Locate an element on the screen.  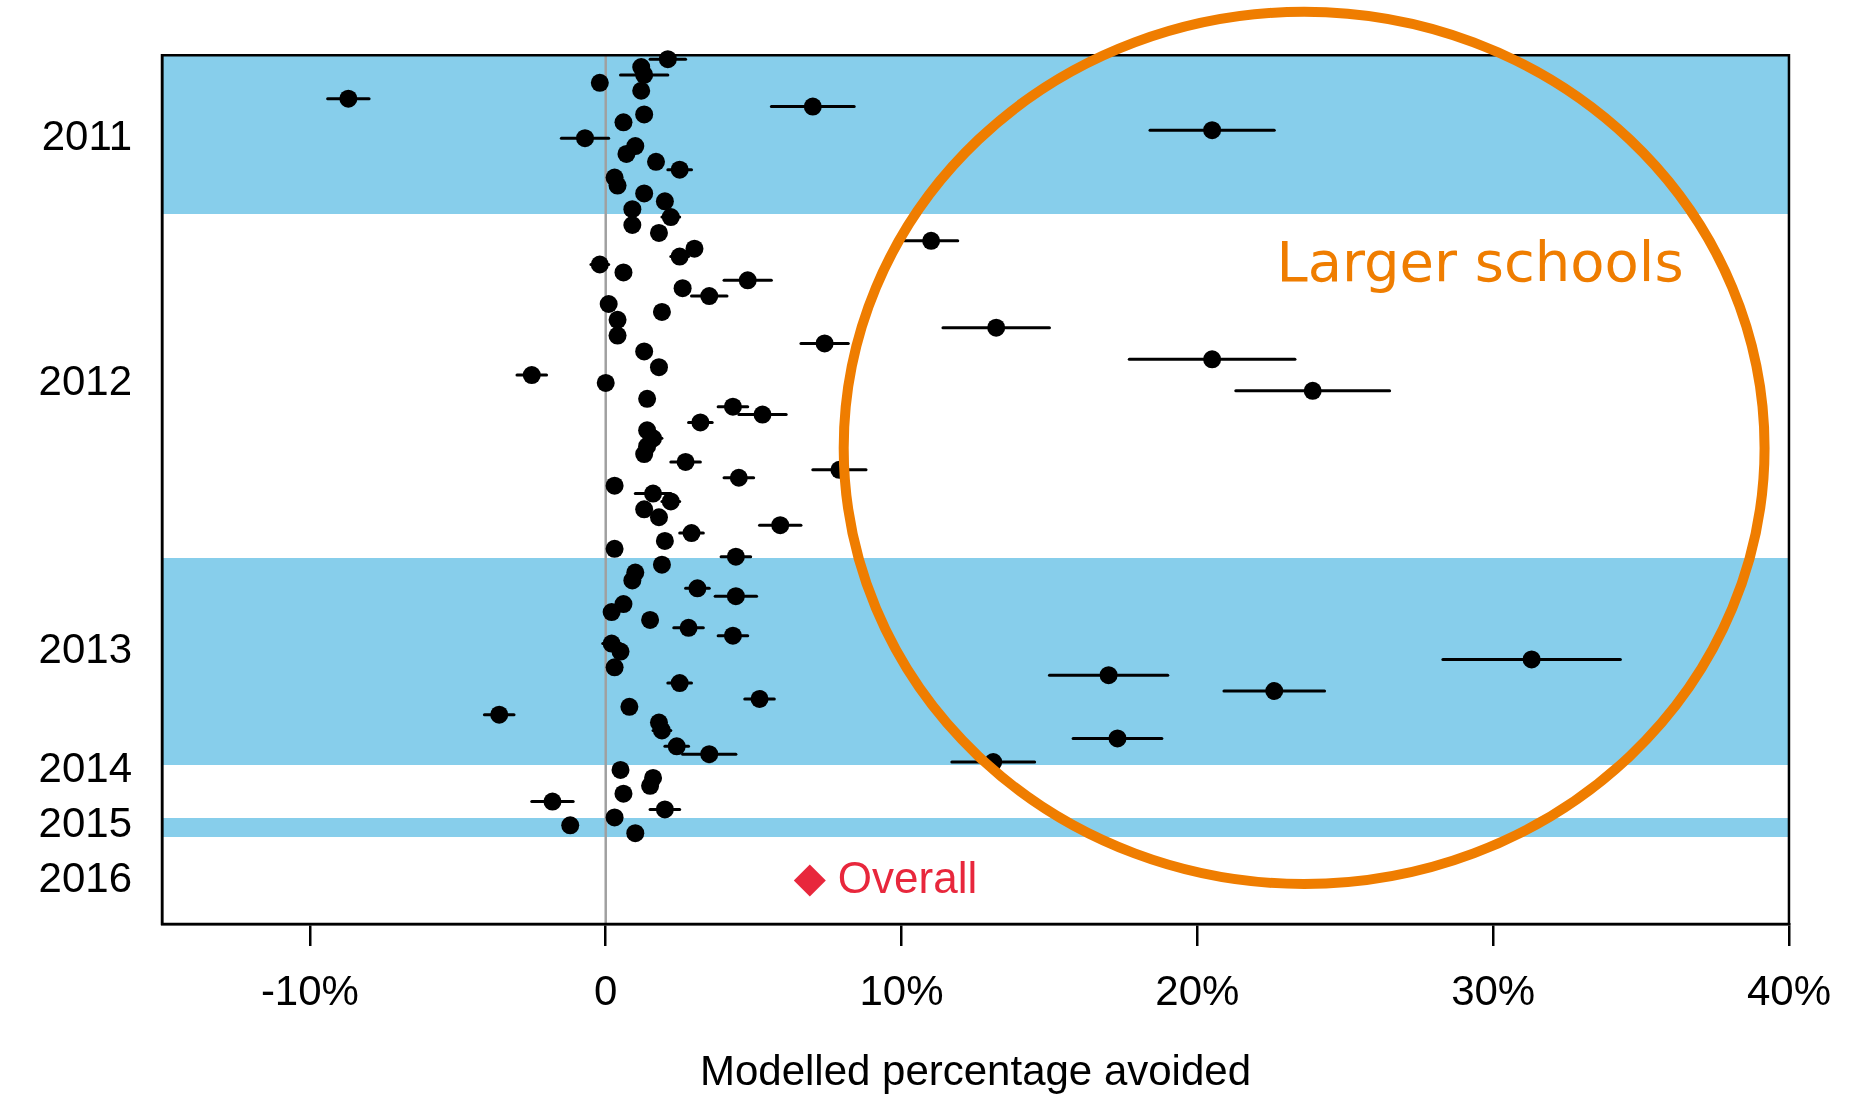
y-tick-label: 2013 is located at coordinates (85, 649).